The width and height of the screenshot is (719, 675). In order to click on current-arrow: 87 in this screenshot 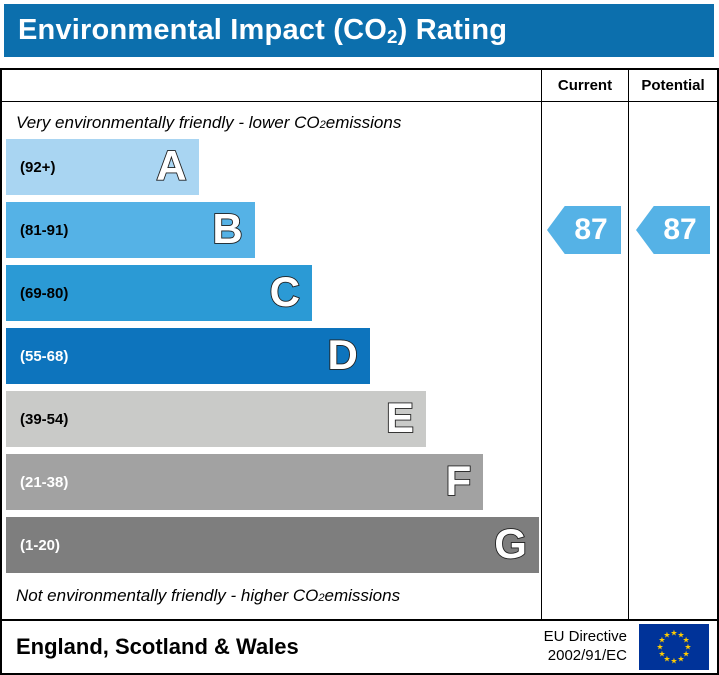, I will do `click(584, 230)`.